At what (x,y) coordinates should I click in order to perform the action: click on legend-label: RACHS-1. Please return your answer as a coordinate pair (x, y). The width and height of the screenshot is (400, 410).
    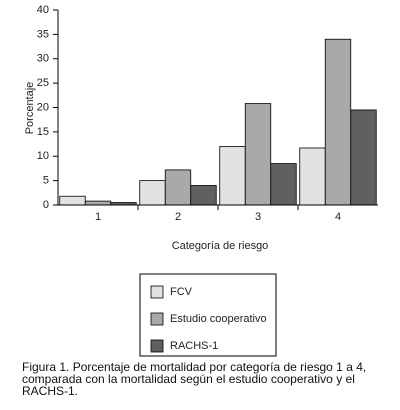
    Looking at the image, I should click on (194, 346).